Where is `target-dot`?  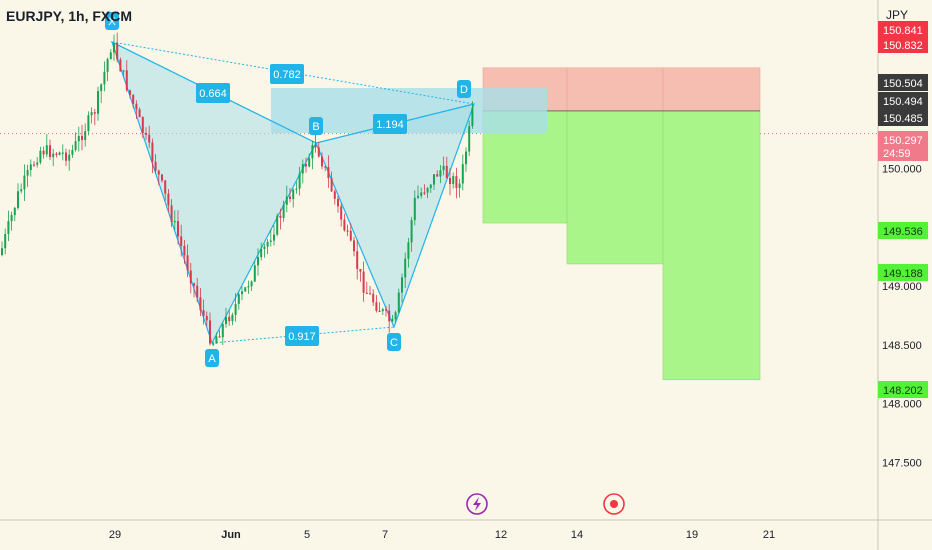 target-dot is located at coordinates (614, 504).